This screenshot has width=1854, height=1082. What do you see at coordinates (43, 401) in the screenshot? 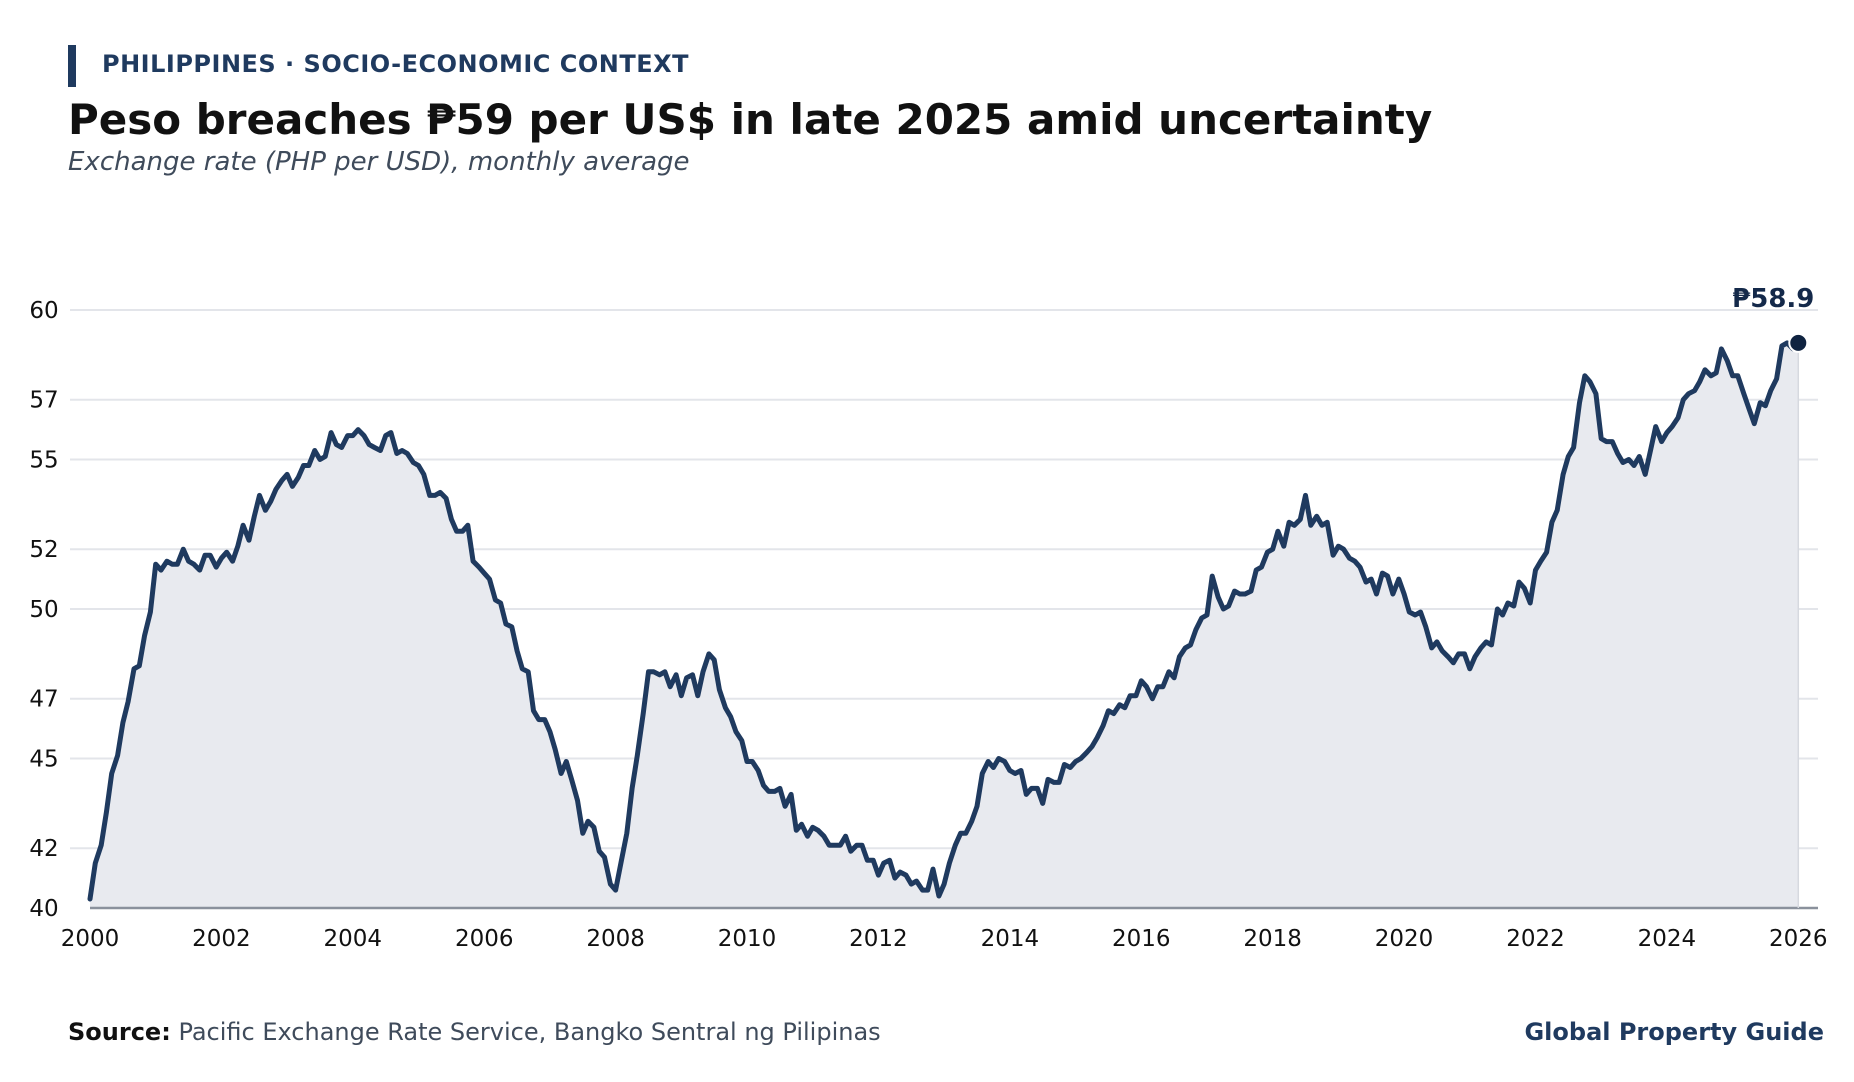
I see `y-tick-label: 57` at bounding box center [43, 401].